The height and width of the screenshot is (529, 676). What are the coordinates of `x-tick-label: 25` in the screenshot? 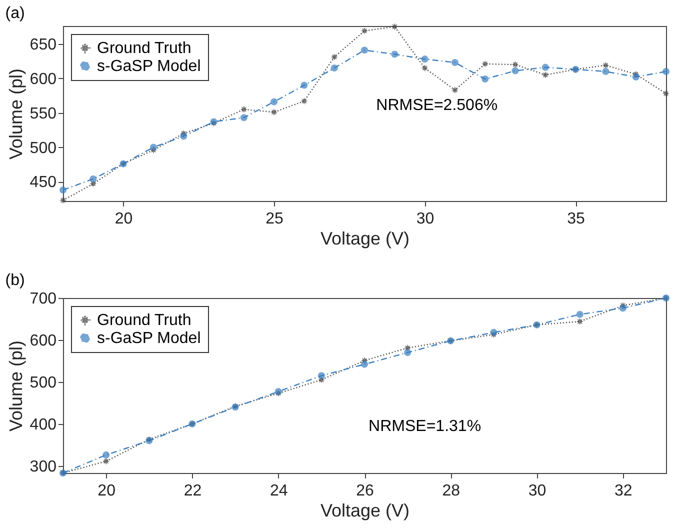 It's located at (275, 219).